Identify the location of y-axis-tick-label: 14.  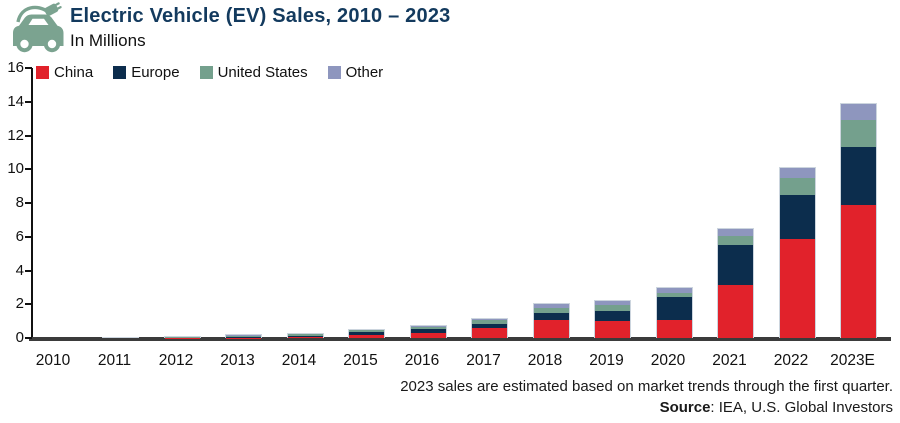
(15, 101).